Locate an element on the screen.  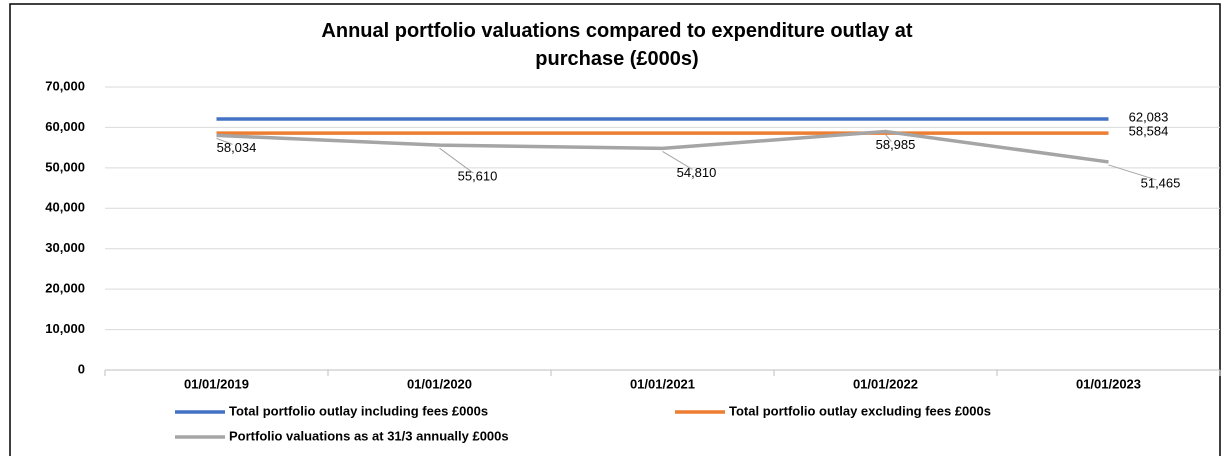
data-label: 58,985 is located at coordinates (896, 144).